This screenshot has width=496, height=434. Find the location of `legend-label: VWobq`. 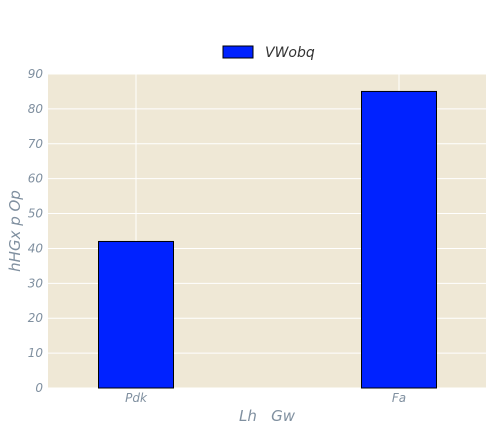

legend-label: VWobq is located at coordinates (290, 53).